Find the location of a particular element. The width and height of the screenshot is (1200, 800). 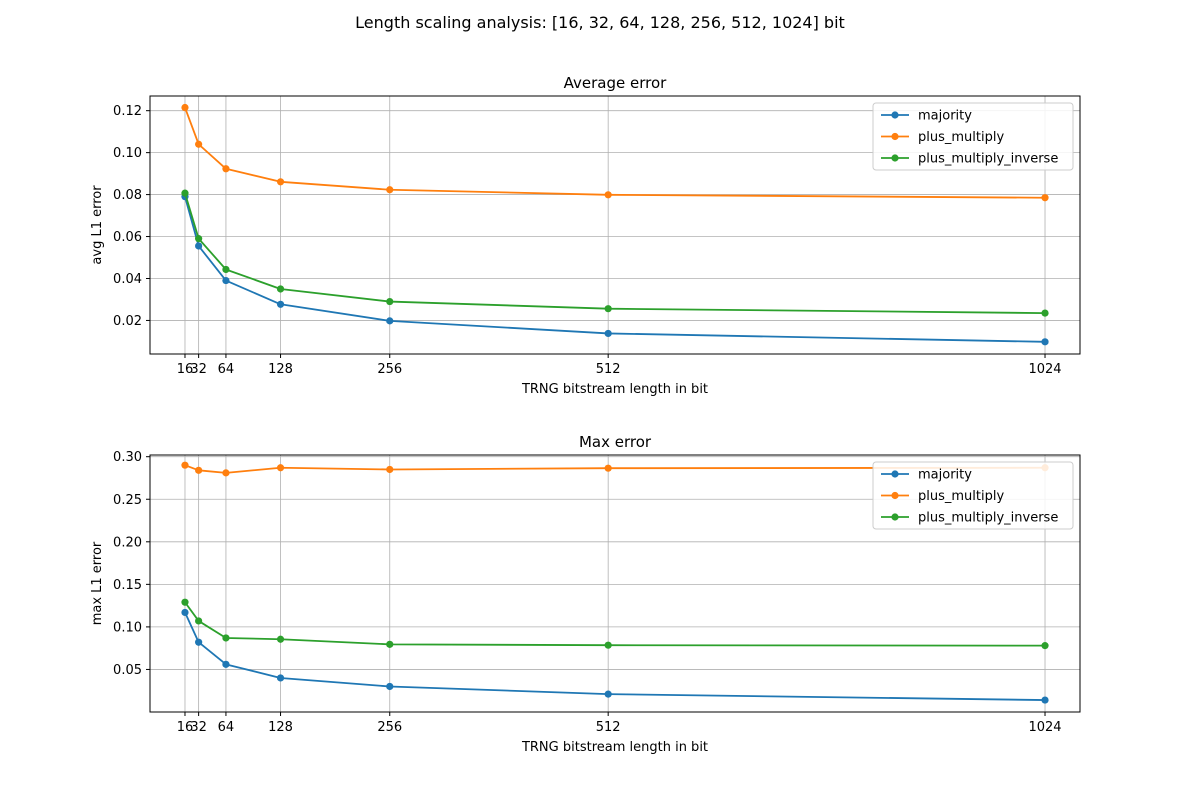

chart-1-ytick-label: 0.12 is located at coordinates (127, 111).